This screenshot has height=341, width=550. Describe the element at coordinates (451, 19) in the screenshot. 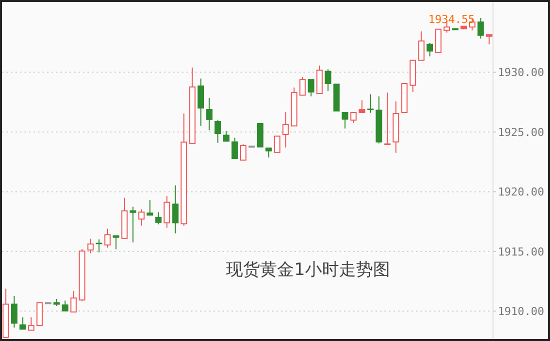

I see `annotation: 1934.55` at that location.